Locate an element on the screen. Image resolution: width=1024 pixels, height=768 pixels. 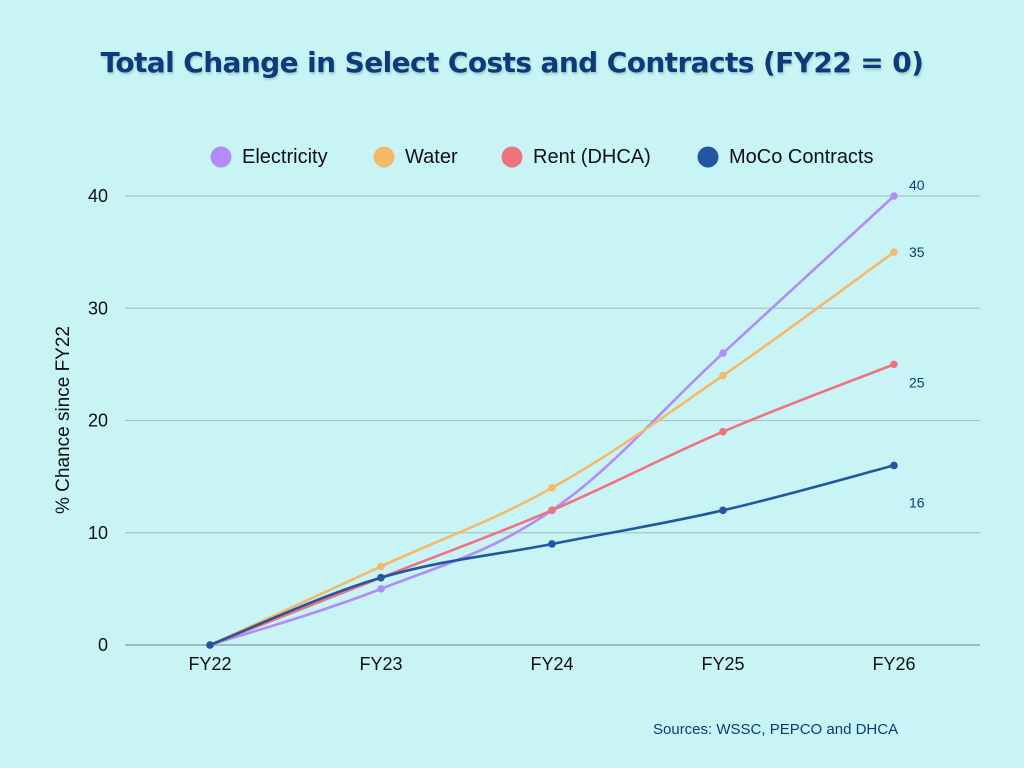
y-axis-title: % Chance since FY22 is located at coordinates (63, 420).